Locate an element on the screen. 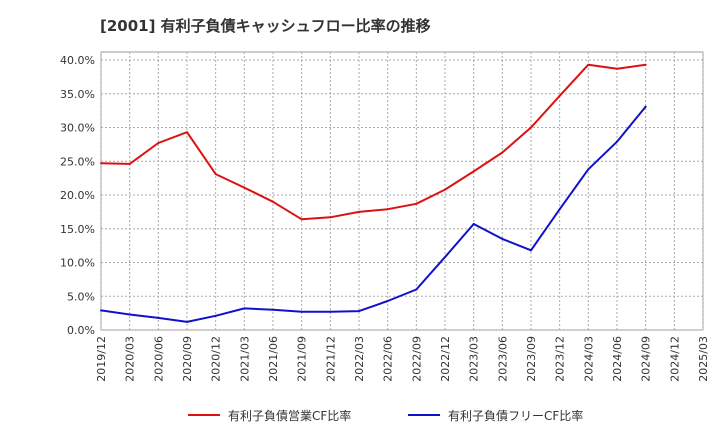  legend-label-2: 有利子負債フリーCF比率 is located at coordinates (515, 415).